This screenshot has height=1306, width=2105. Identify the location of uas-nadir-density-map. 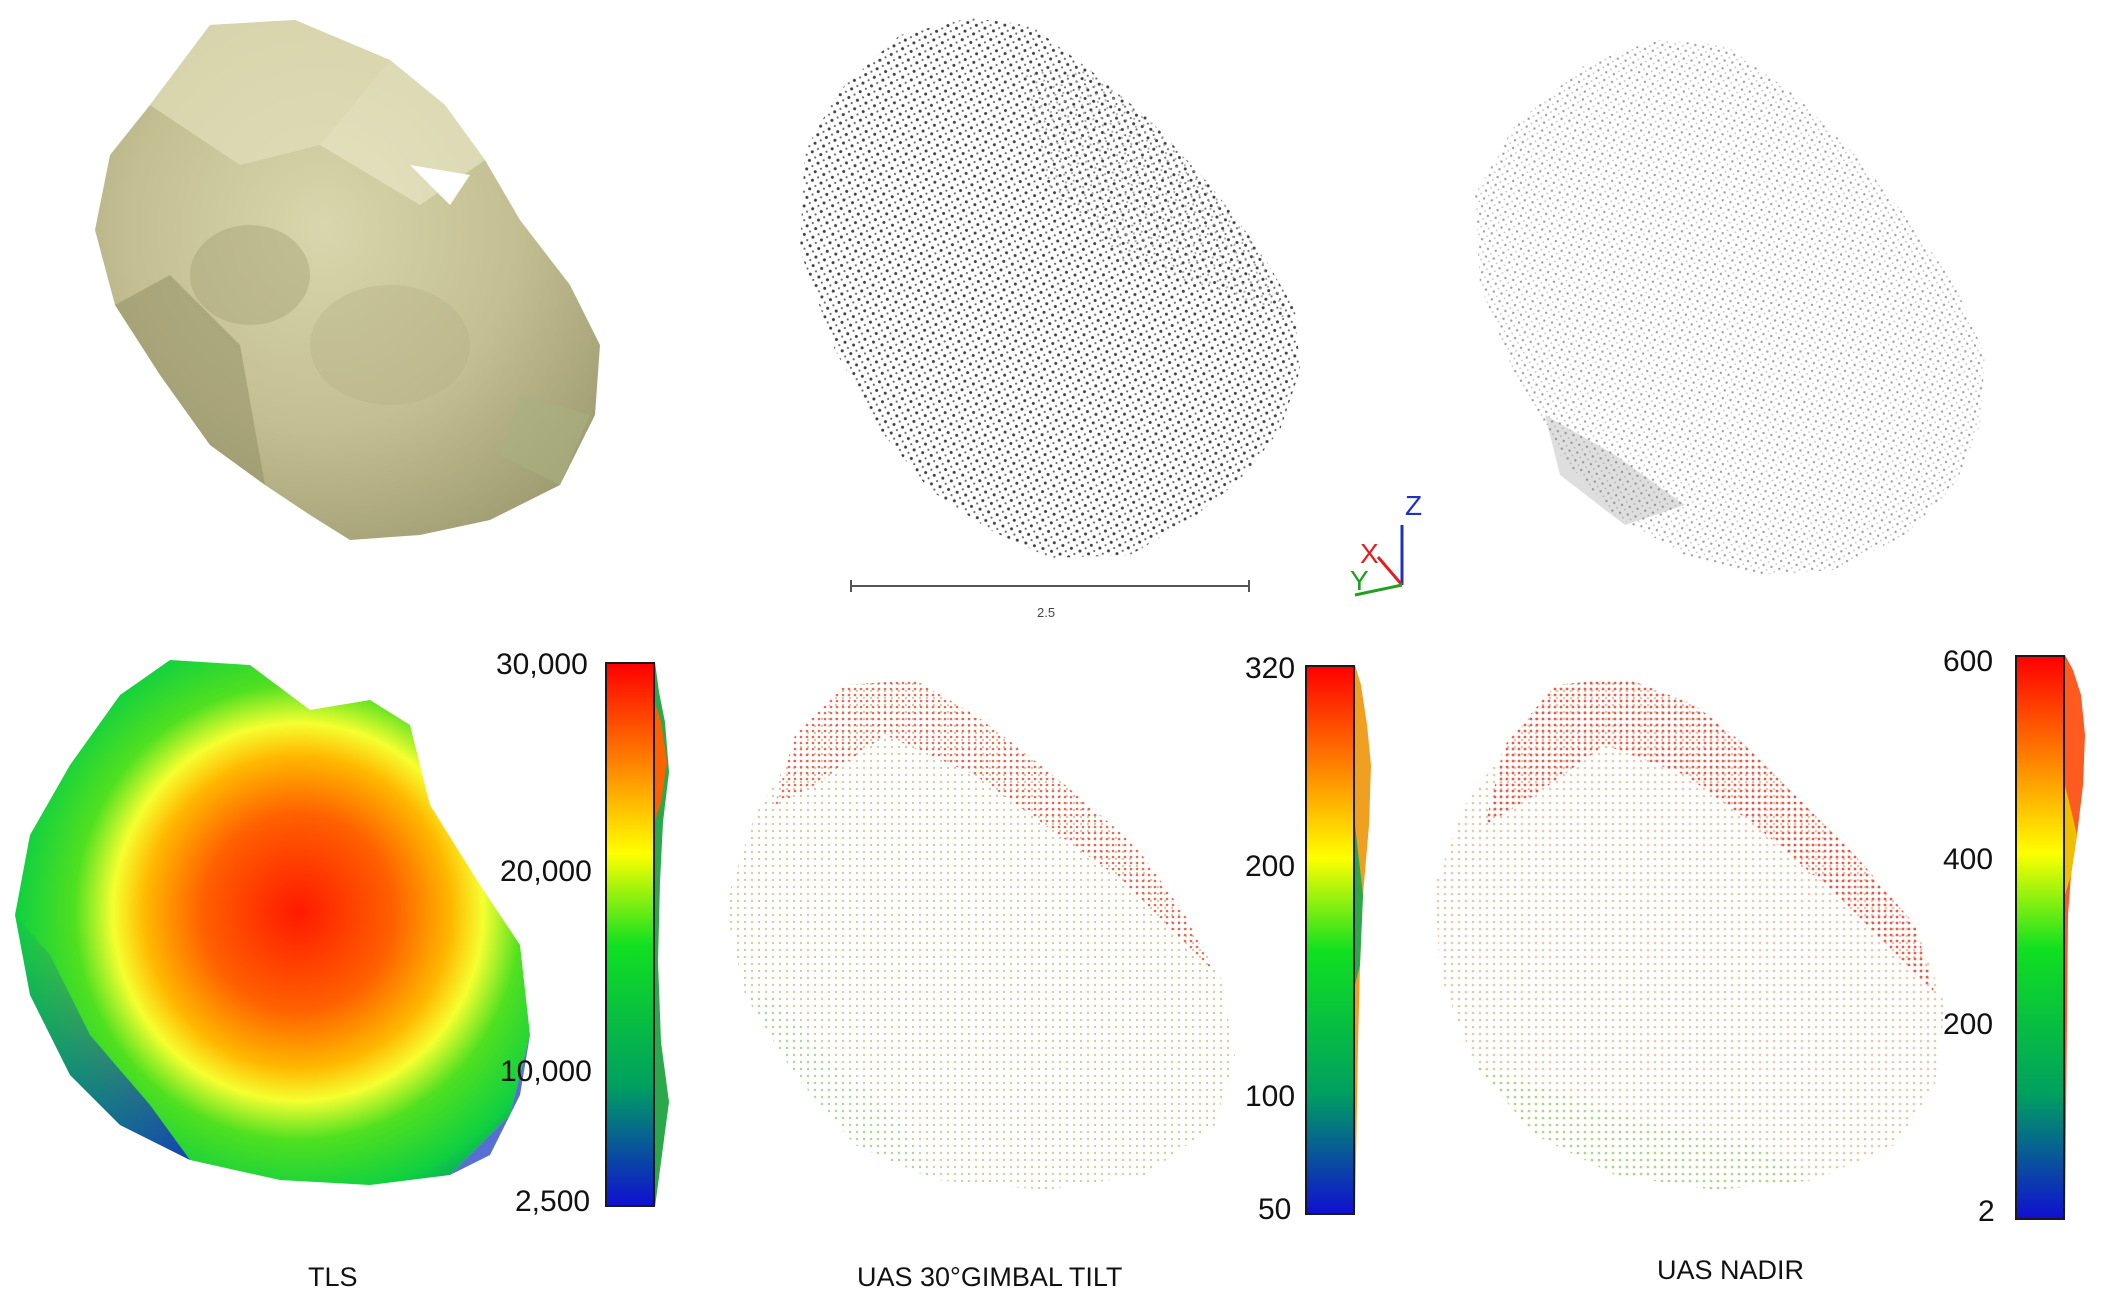
(1690, 934).